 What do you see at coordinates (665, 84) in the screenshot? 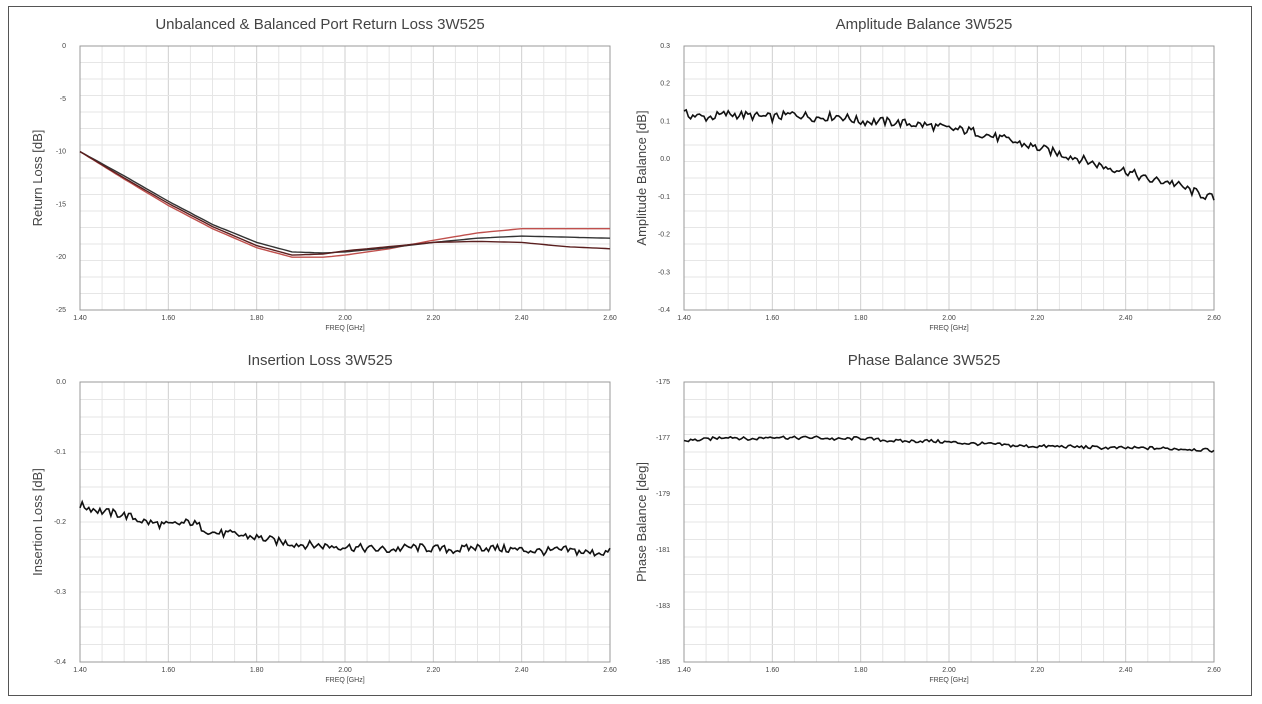
I see `y-tick-label: 0.2` at bounding box center [665, 84].